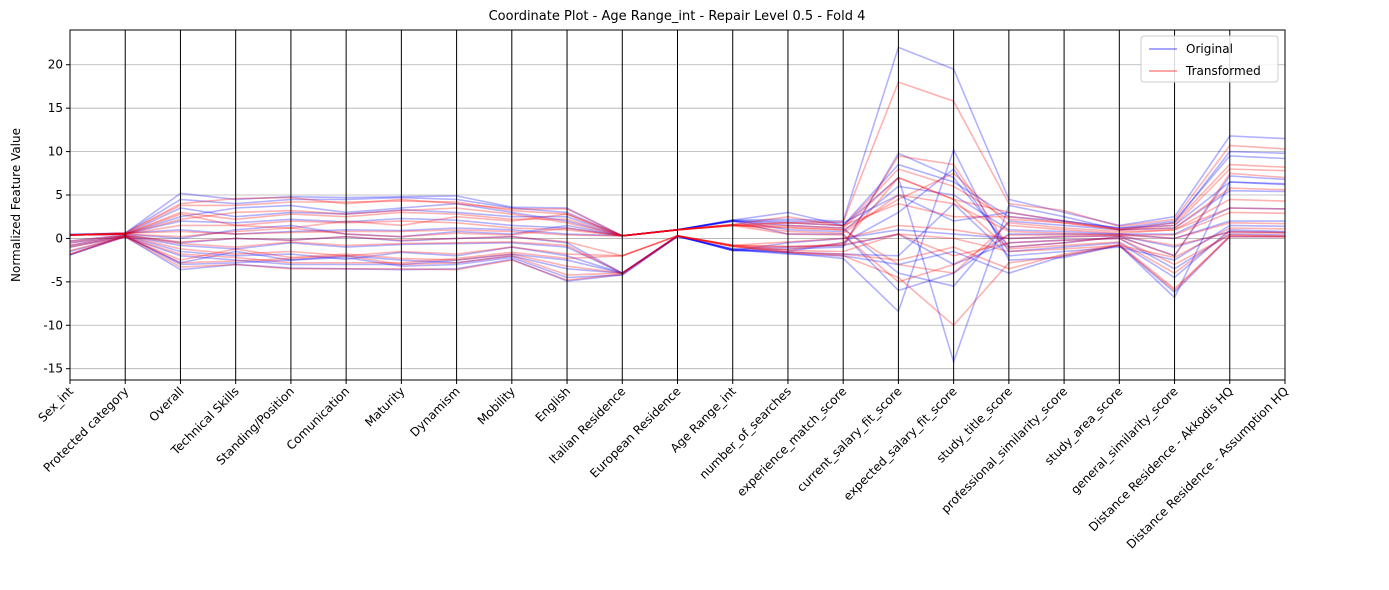 The width and height of the screenshot is (1389, 590). Describe the element at coordinates (59, 238) in the screenshot. I see `y-tick-label: 0` at that location.